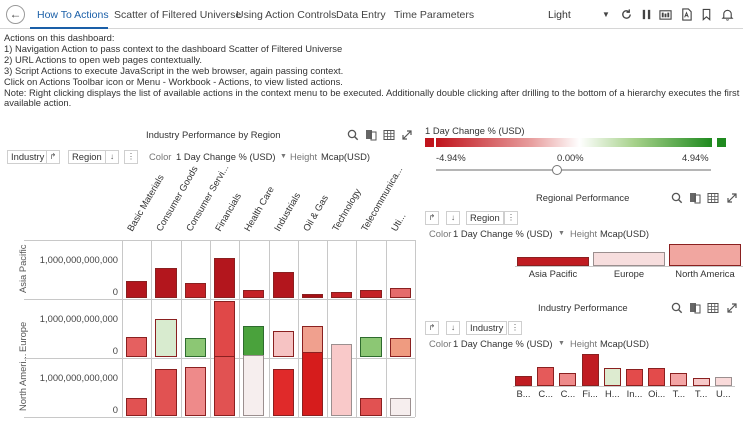 Image resolution: width=743 pixels, height=428 pixels. What do you see at coordinates (286, 15) in the screenshot?
I see `tab-action-controls: Using Action Controls` at bounding box center [286, 15].